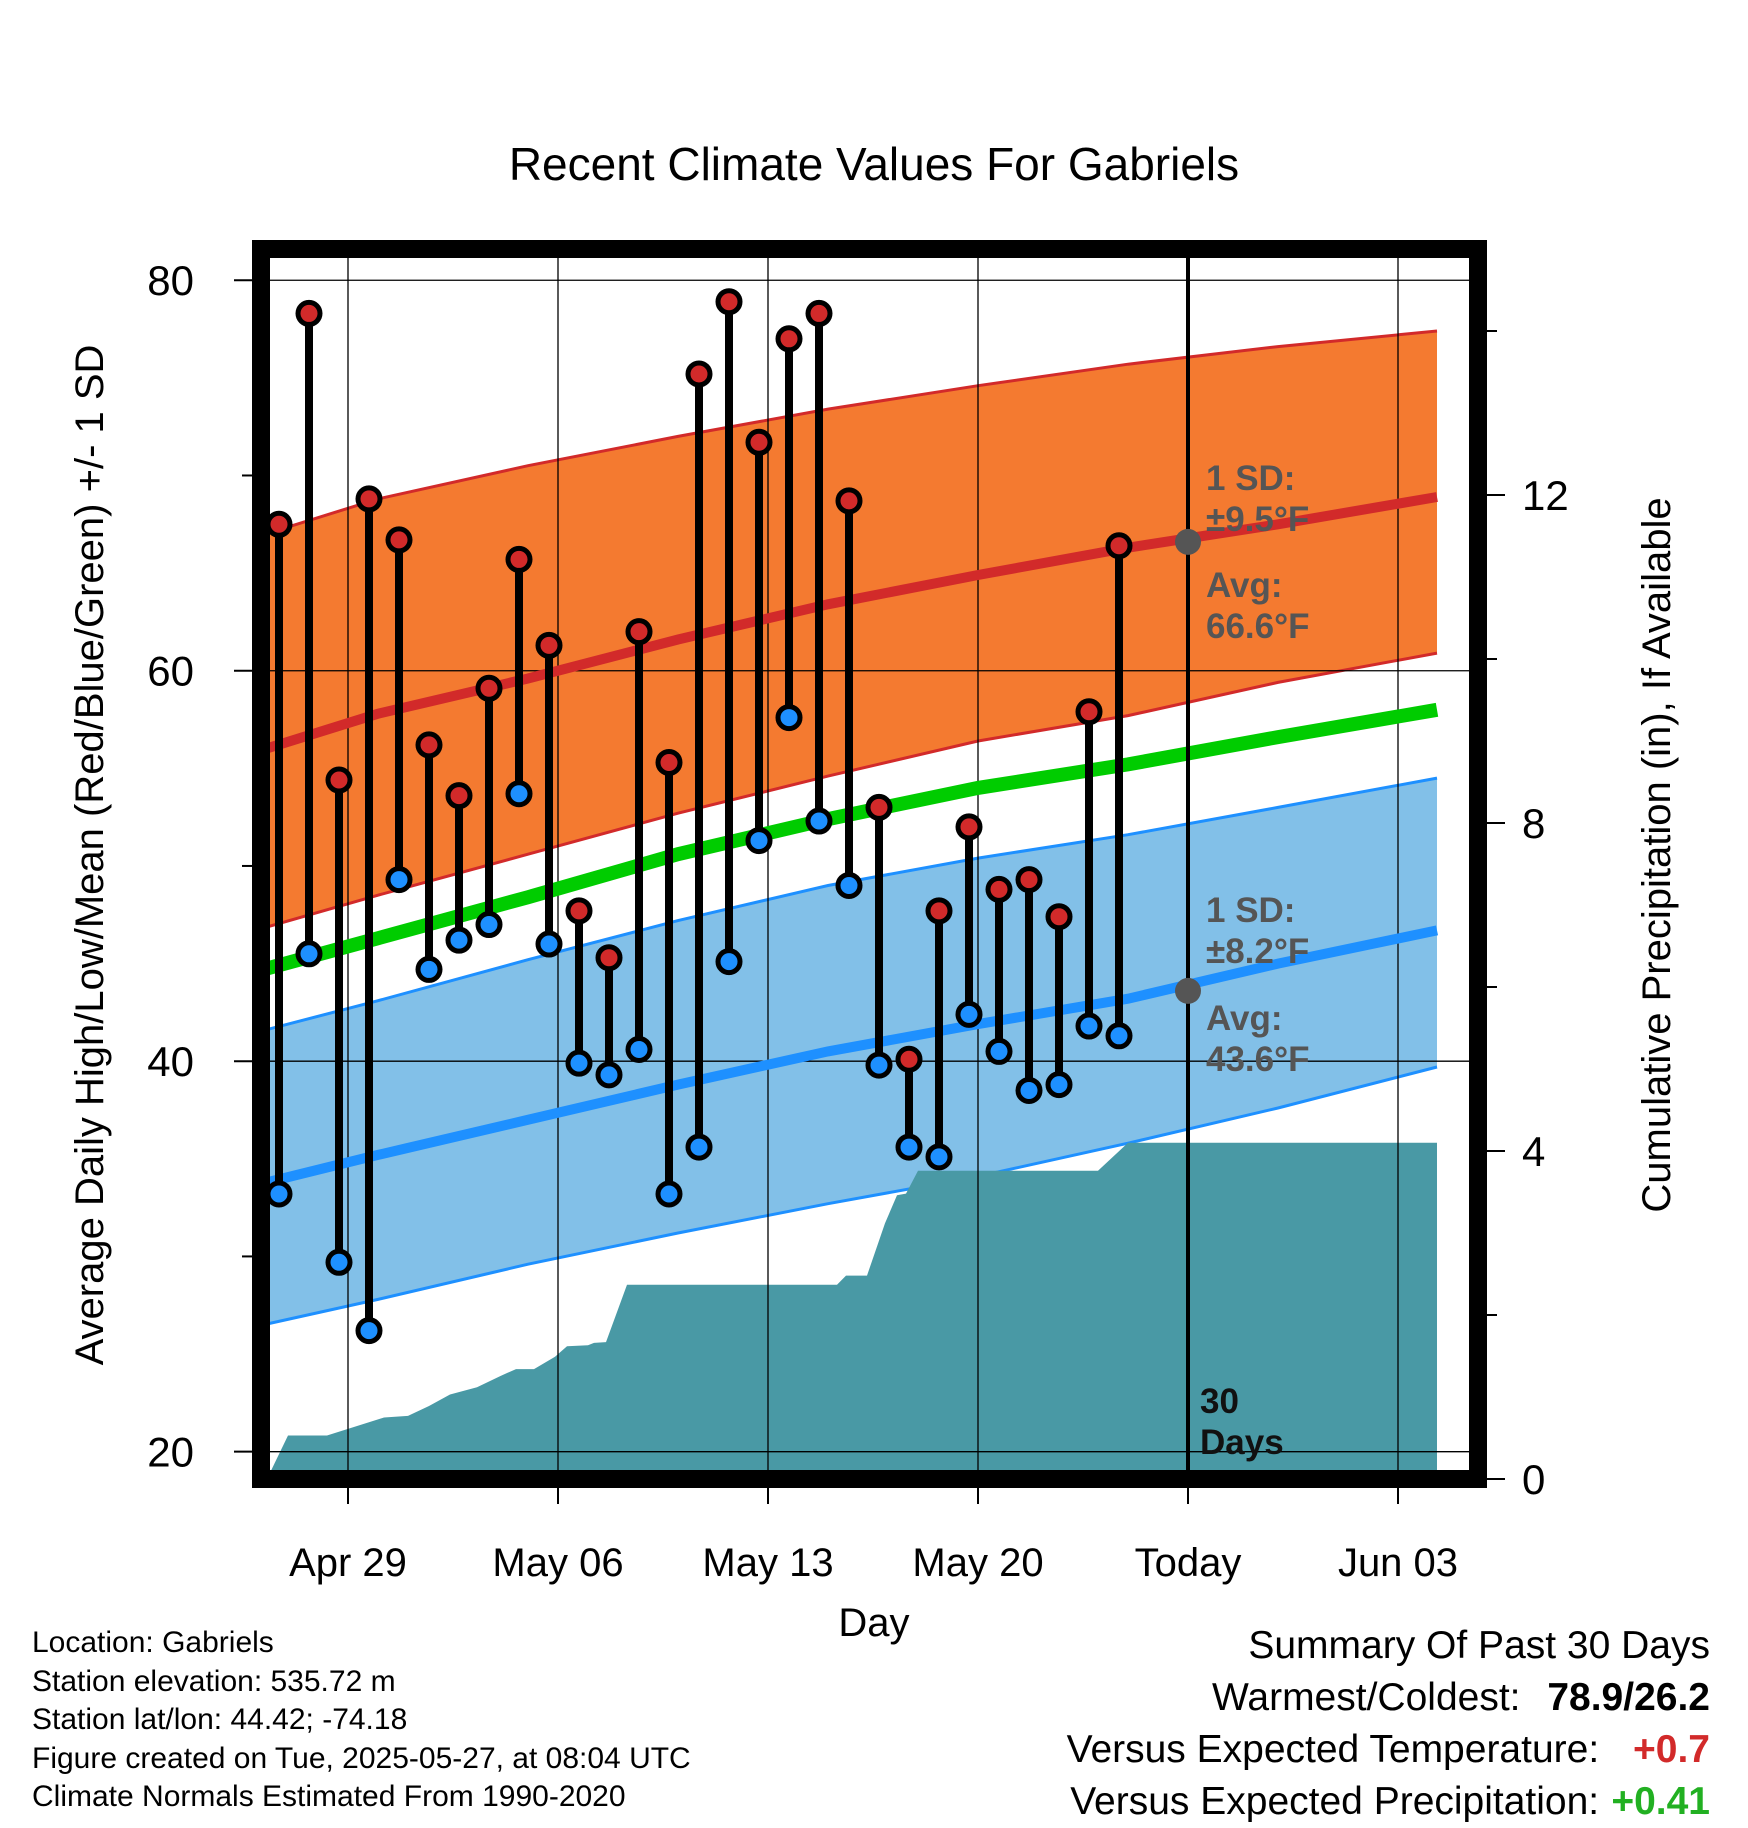  Describe the element at coordinates (1479, 1645) in the screenshot. I see `summary-title: Summary Of Past 30 Days` at that location.